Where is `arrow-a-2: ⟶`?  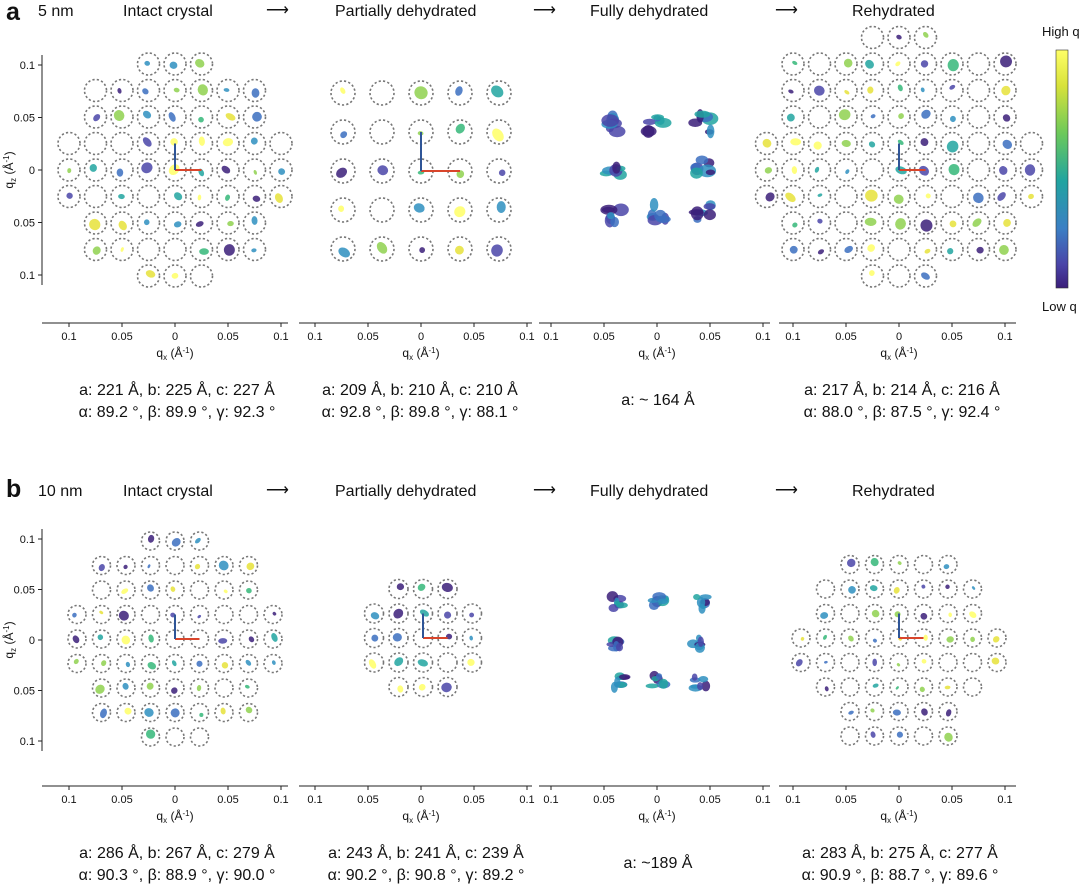
arrow-a-2: ⟶ is located at coordinates (544, 10).